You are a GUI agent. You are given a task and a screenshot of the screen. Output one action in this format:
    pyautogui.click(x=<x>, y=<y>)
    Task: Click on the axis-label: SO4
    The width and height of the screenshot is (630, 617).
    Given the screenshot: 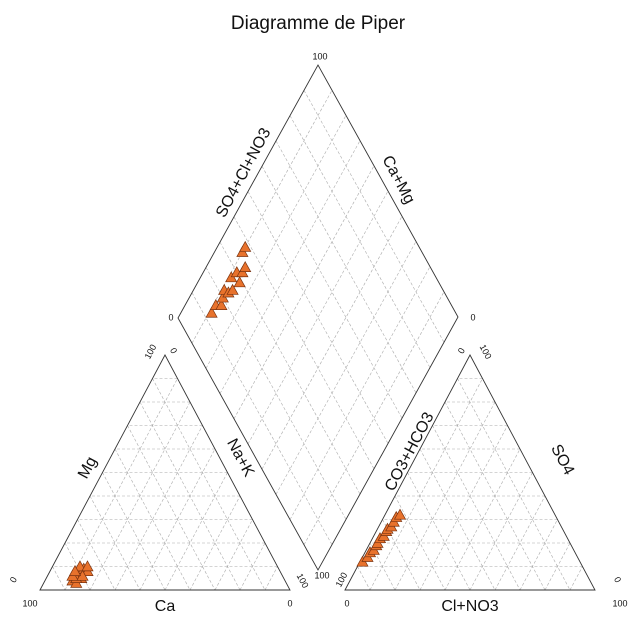 What is the action you would take?
    pyautogui.click(x=562, y=460)
    